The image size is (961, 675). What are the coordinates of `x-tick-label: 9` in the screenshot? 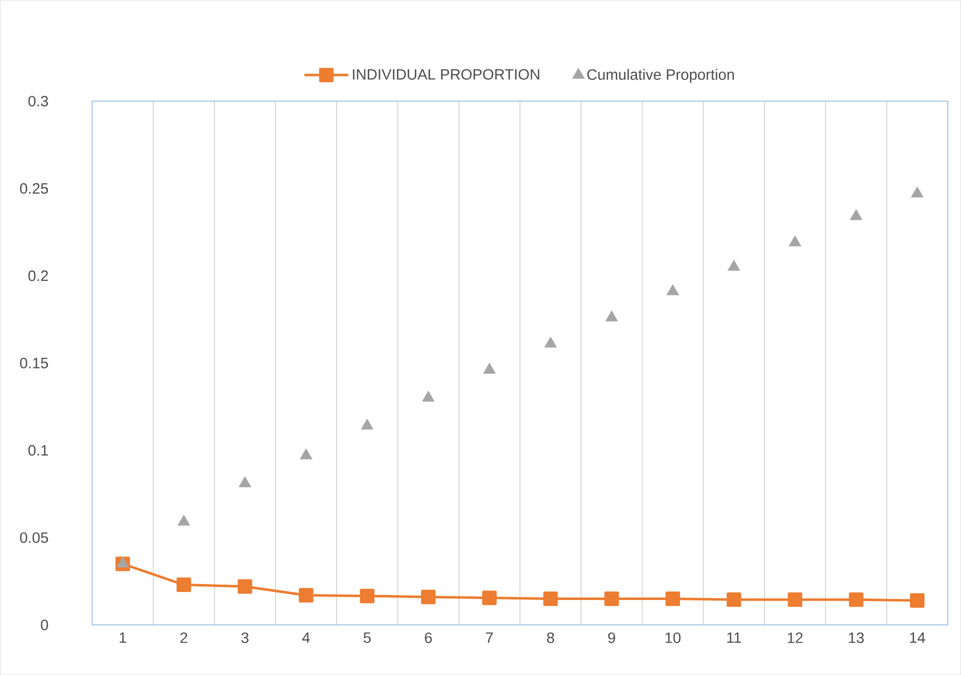 It's located at (612, 638).